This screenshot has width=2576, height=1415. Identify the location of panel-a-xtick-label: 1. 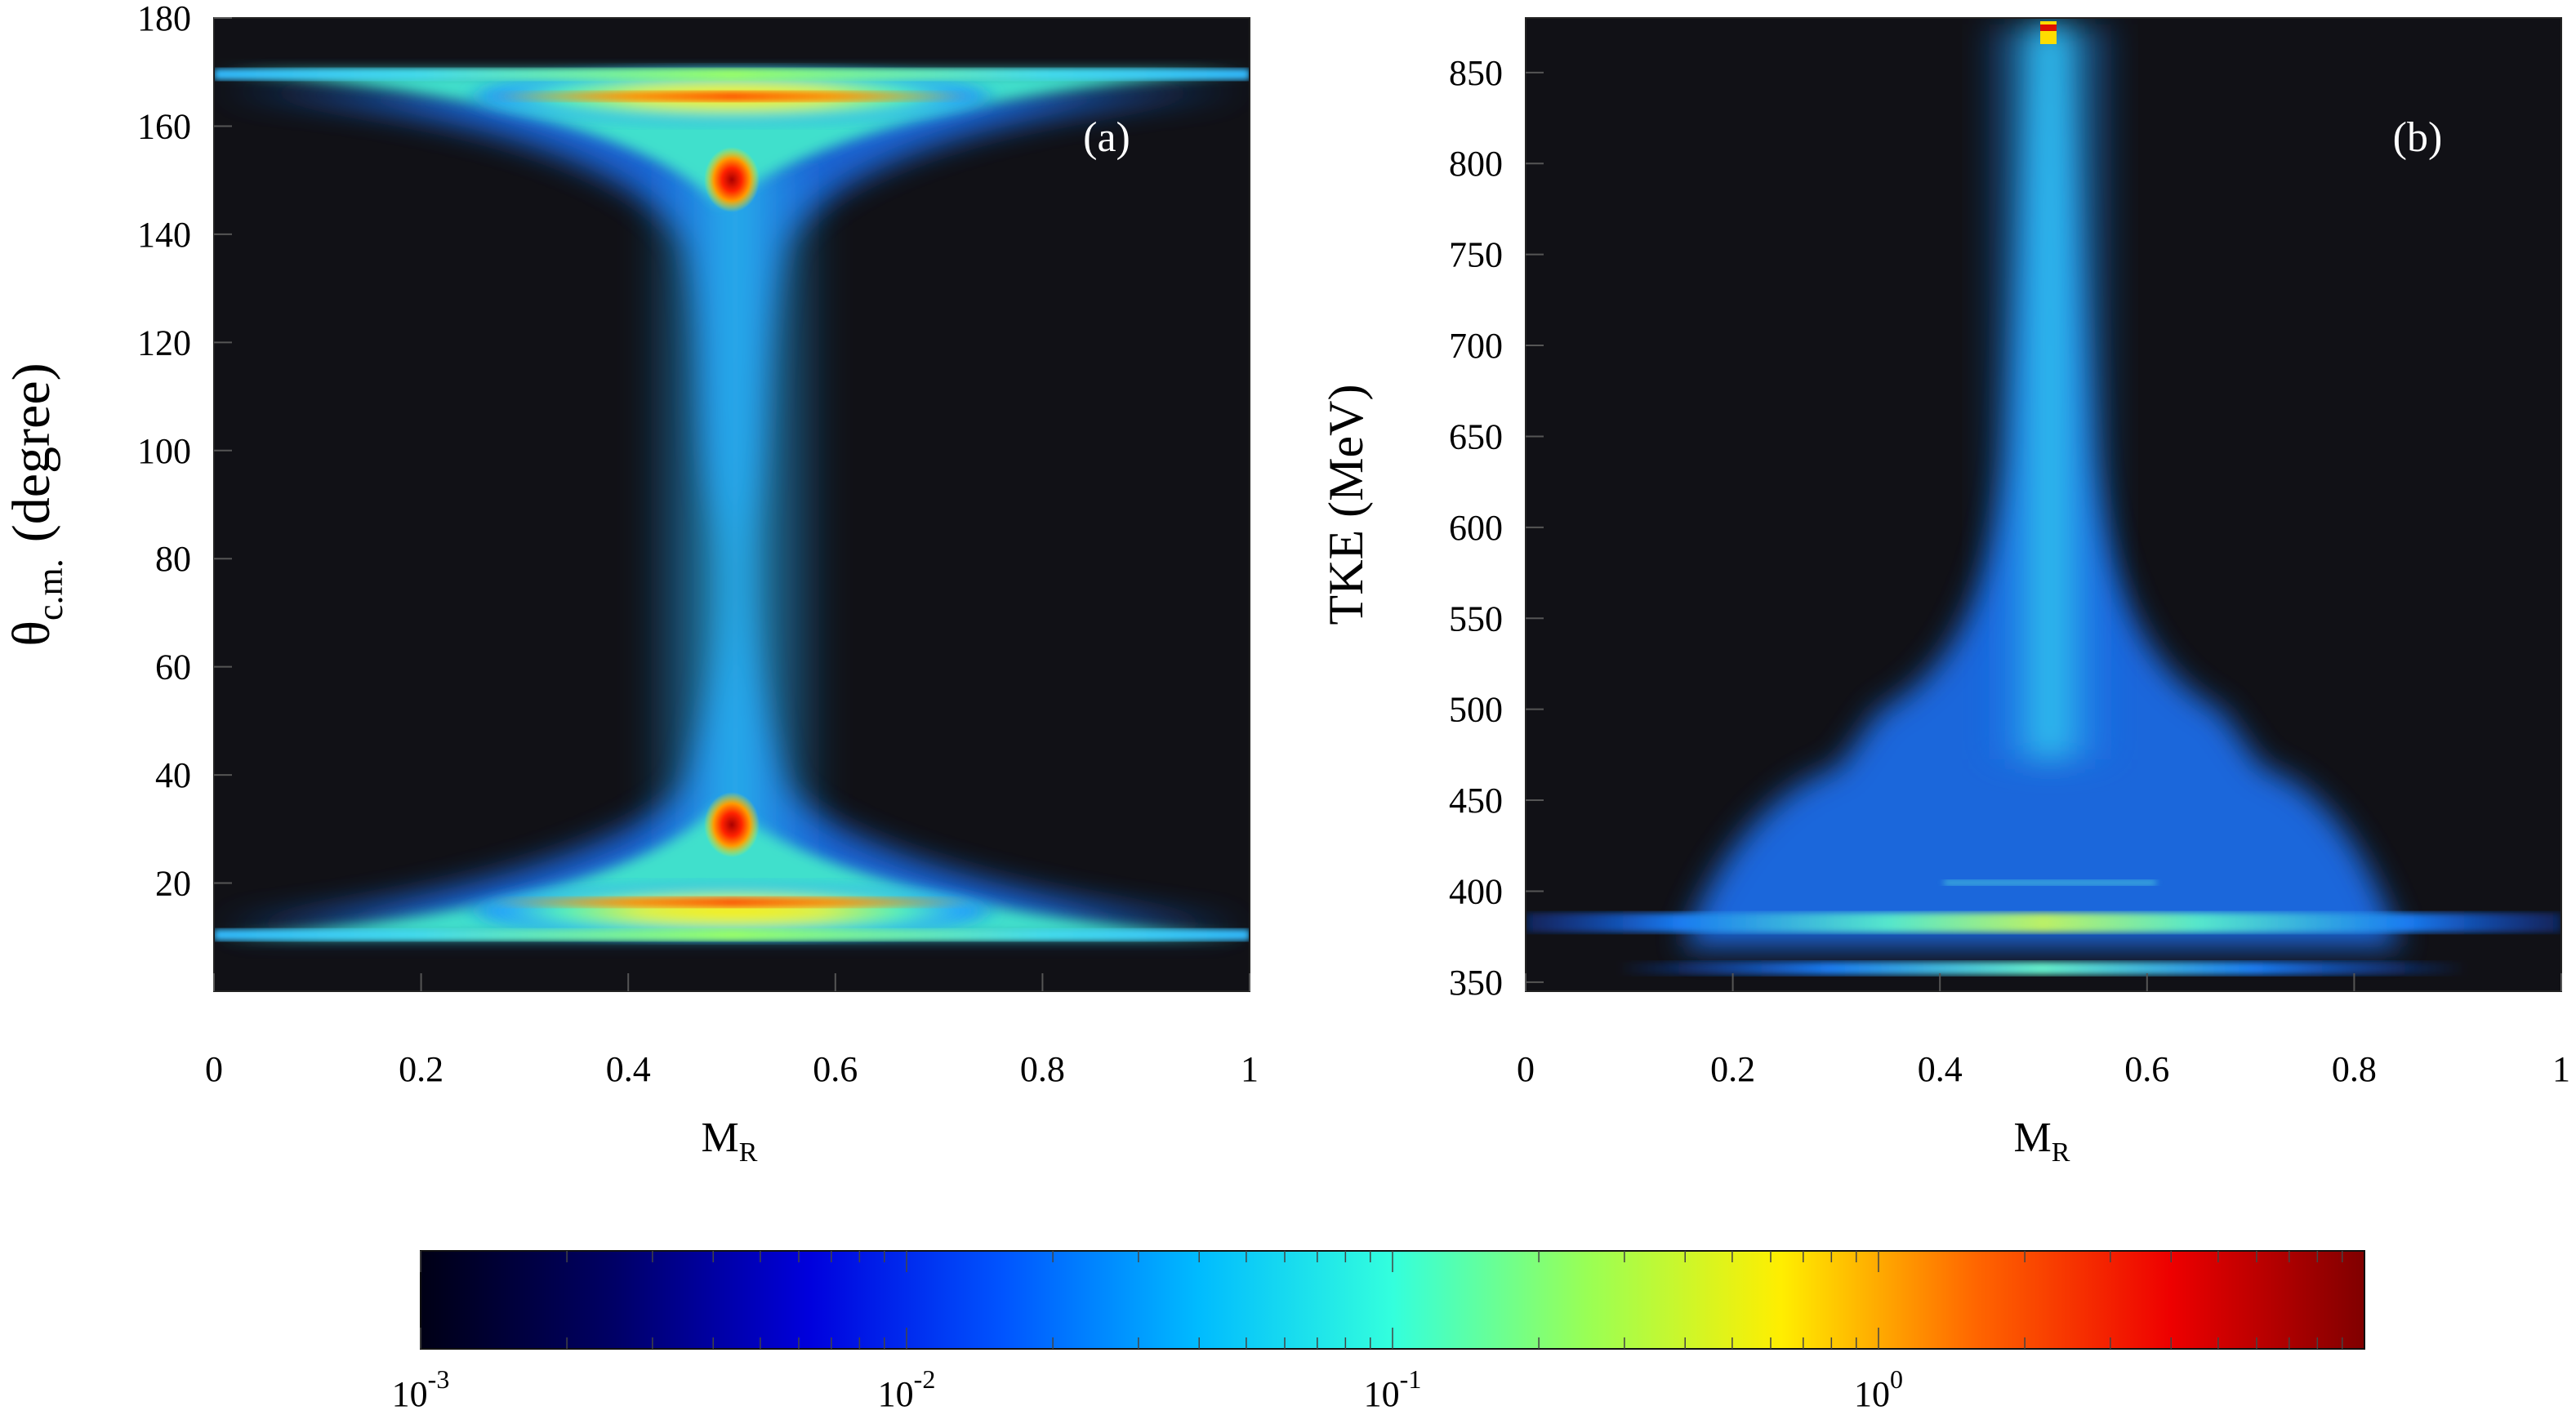
(1250, 1069).